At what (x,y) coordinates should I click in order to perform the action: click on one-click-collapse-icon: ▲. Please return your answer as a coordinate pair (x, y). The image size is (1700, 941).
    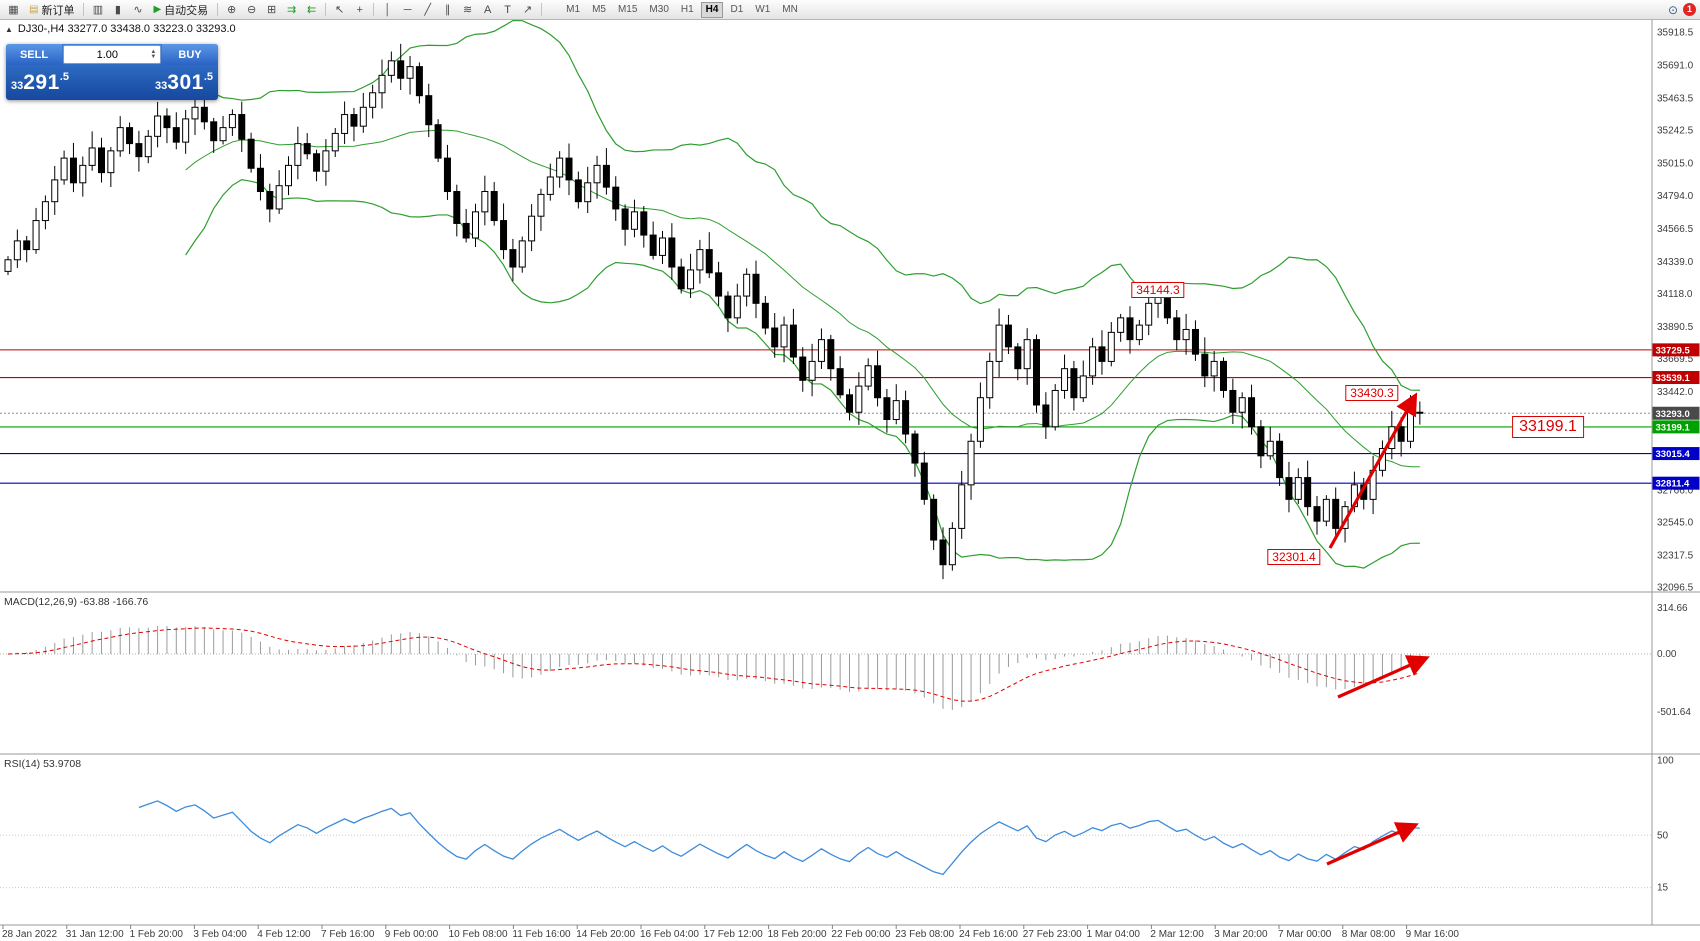
    Looking at the image, I should click on (9, 29).